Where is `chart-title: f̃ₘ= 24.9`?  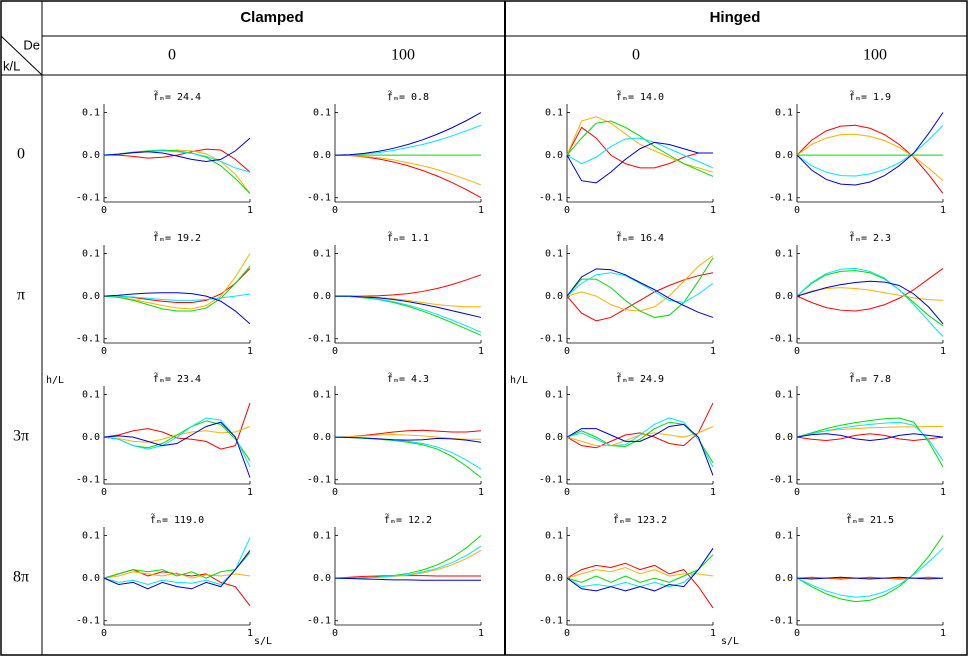 chart-title: f̃ₘ= 24.9 is located at coordinates (640, 378).